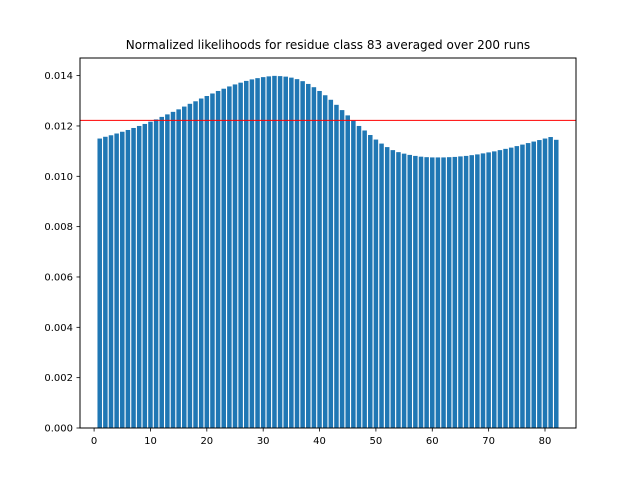 The height and width of the screenshot is (480, 640). Describe the element at coordinates (58, 76) in the screenshot. I see `y-tick-label: 0.014` at that location.